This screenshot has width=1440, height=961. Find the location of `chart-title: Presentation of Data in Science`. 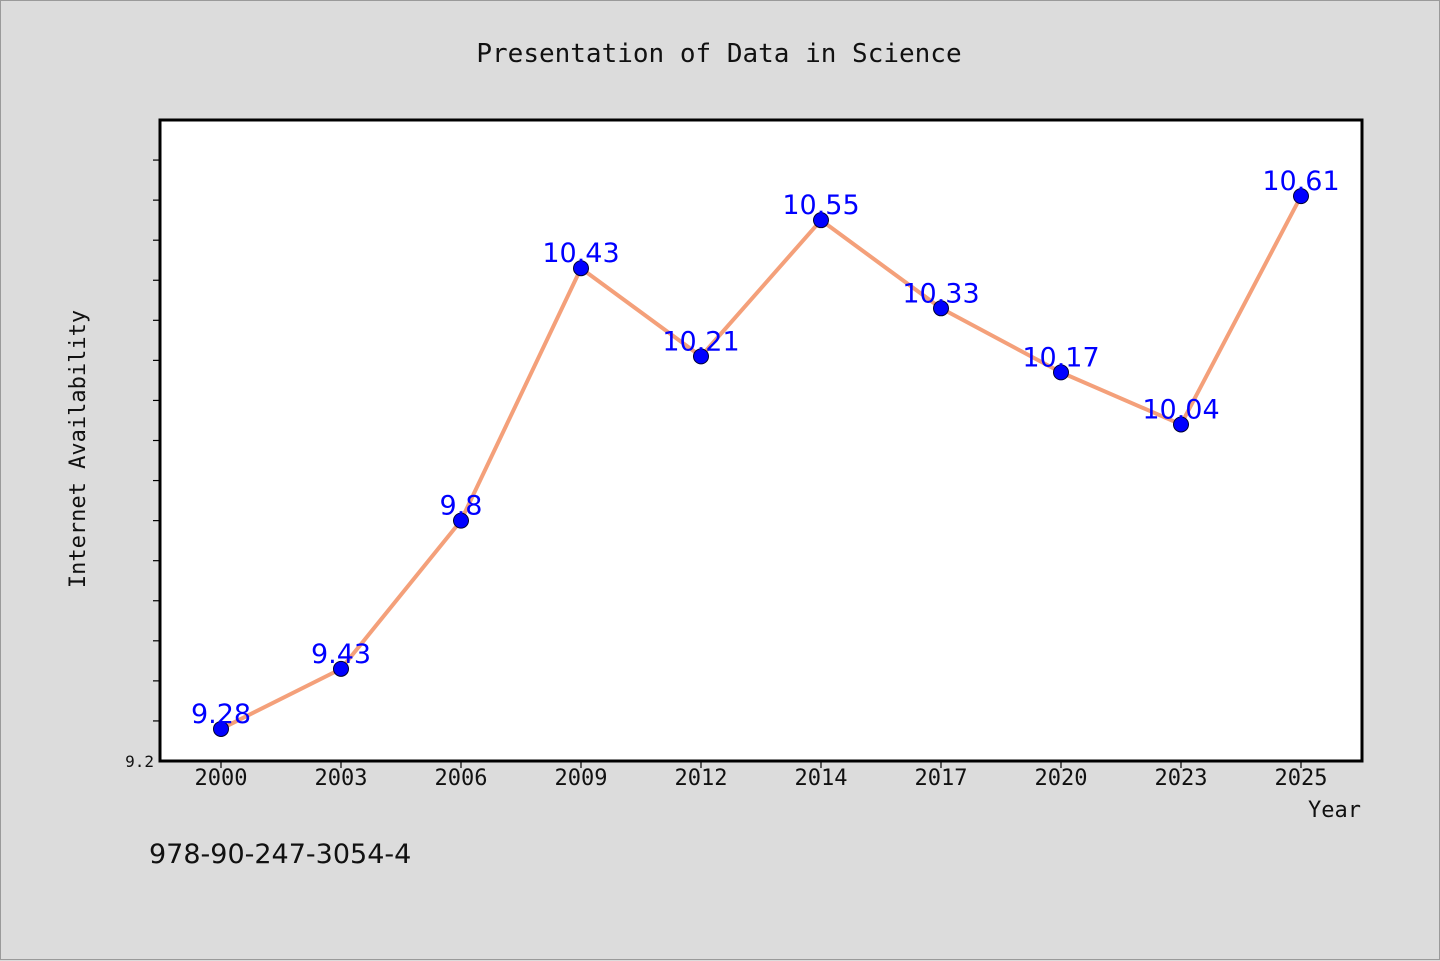

chart-title: Presentation of Data in Science is located at coordinates (718, 54).